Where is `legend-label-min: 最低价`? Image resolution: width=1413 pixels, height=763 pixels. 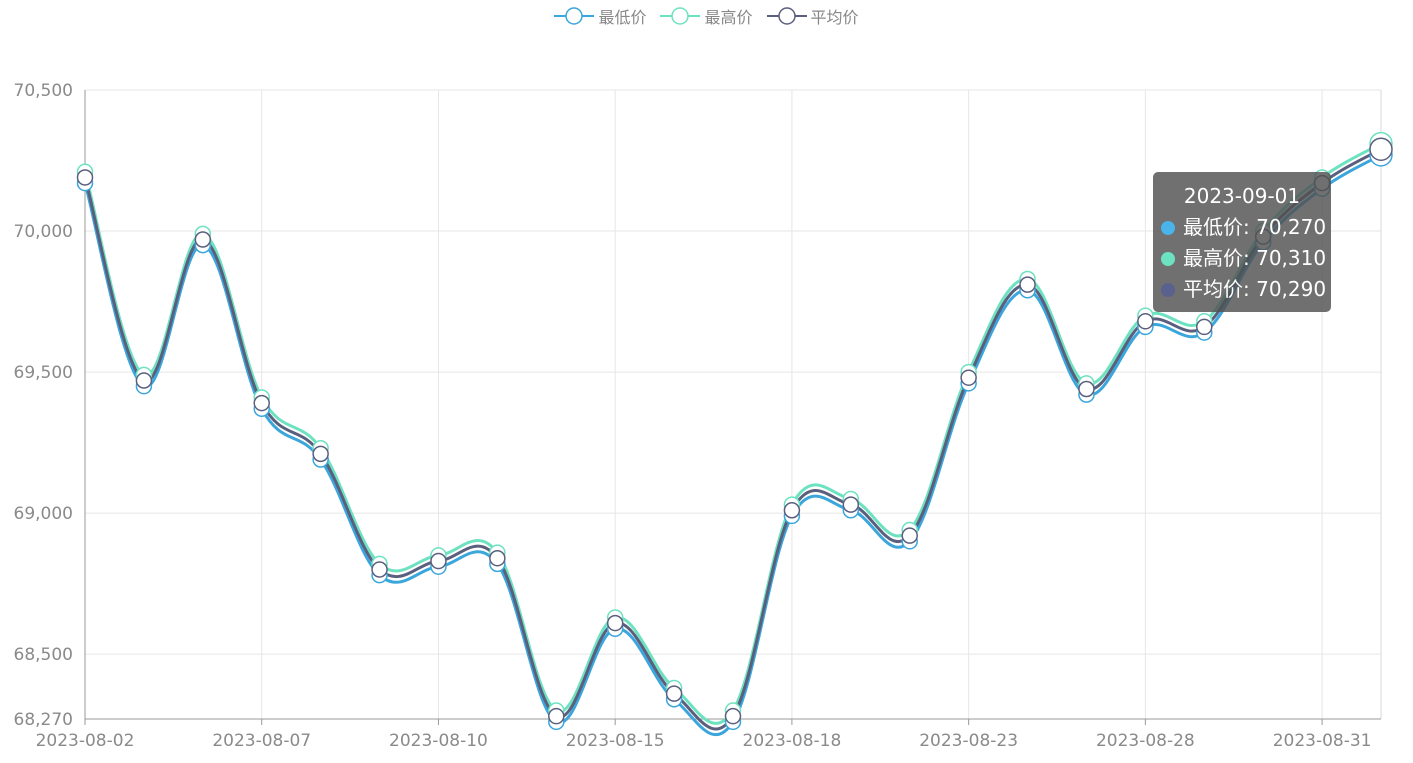
legend-label-min: 最低价 is located at coordinates (622, 17).